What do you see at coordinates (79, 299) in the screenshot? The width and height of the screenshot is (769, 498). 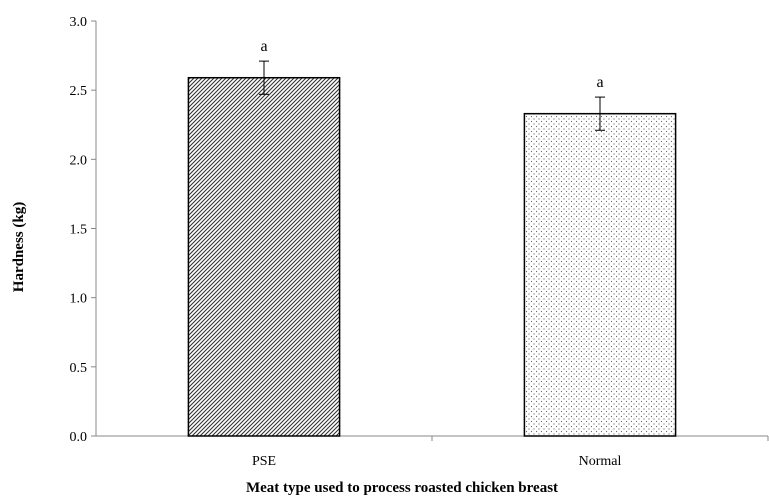 I see `y-tick-label: 1.0` at bounding box center [79, 299].